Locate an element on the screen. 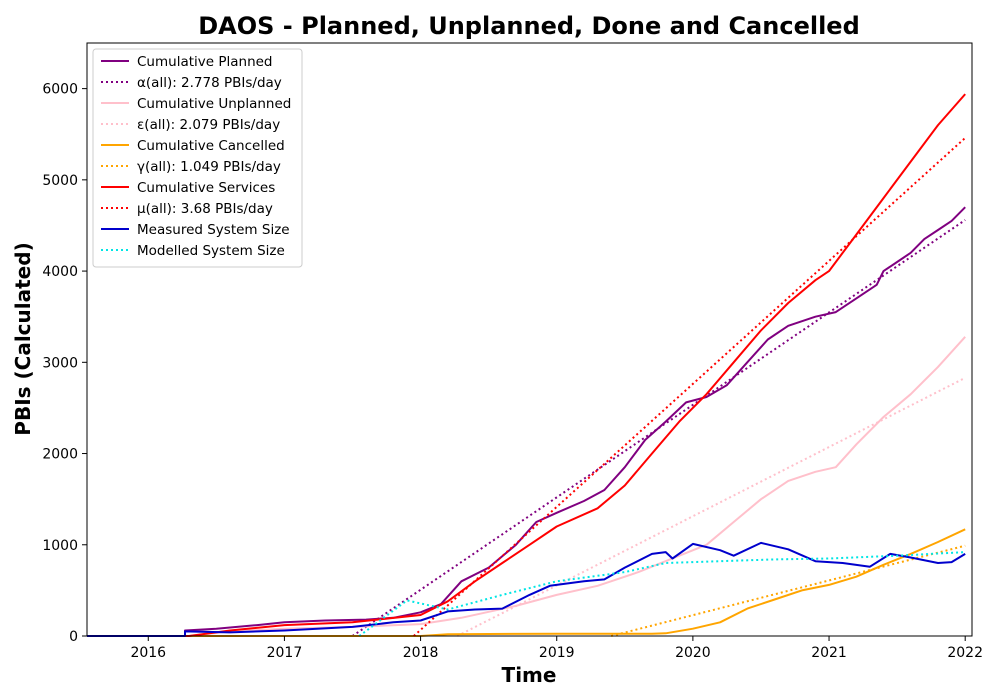 The width and height of the screenshot is (1000, 700). x-tick-label-6: 2022 is located at coordinates (965, 653).